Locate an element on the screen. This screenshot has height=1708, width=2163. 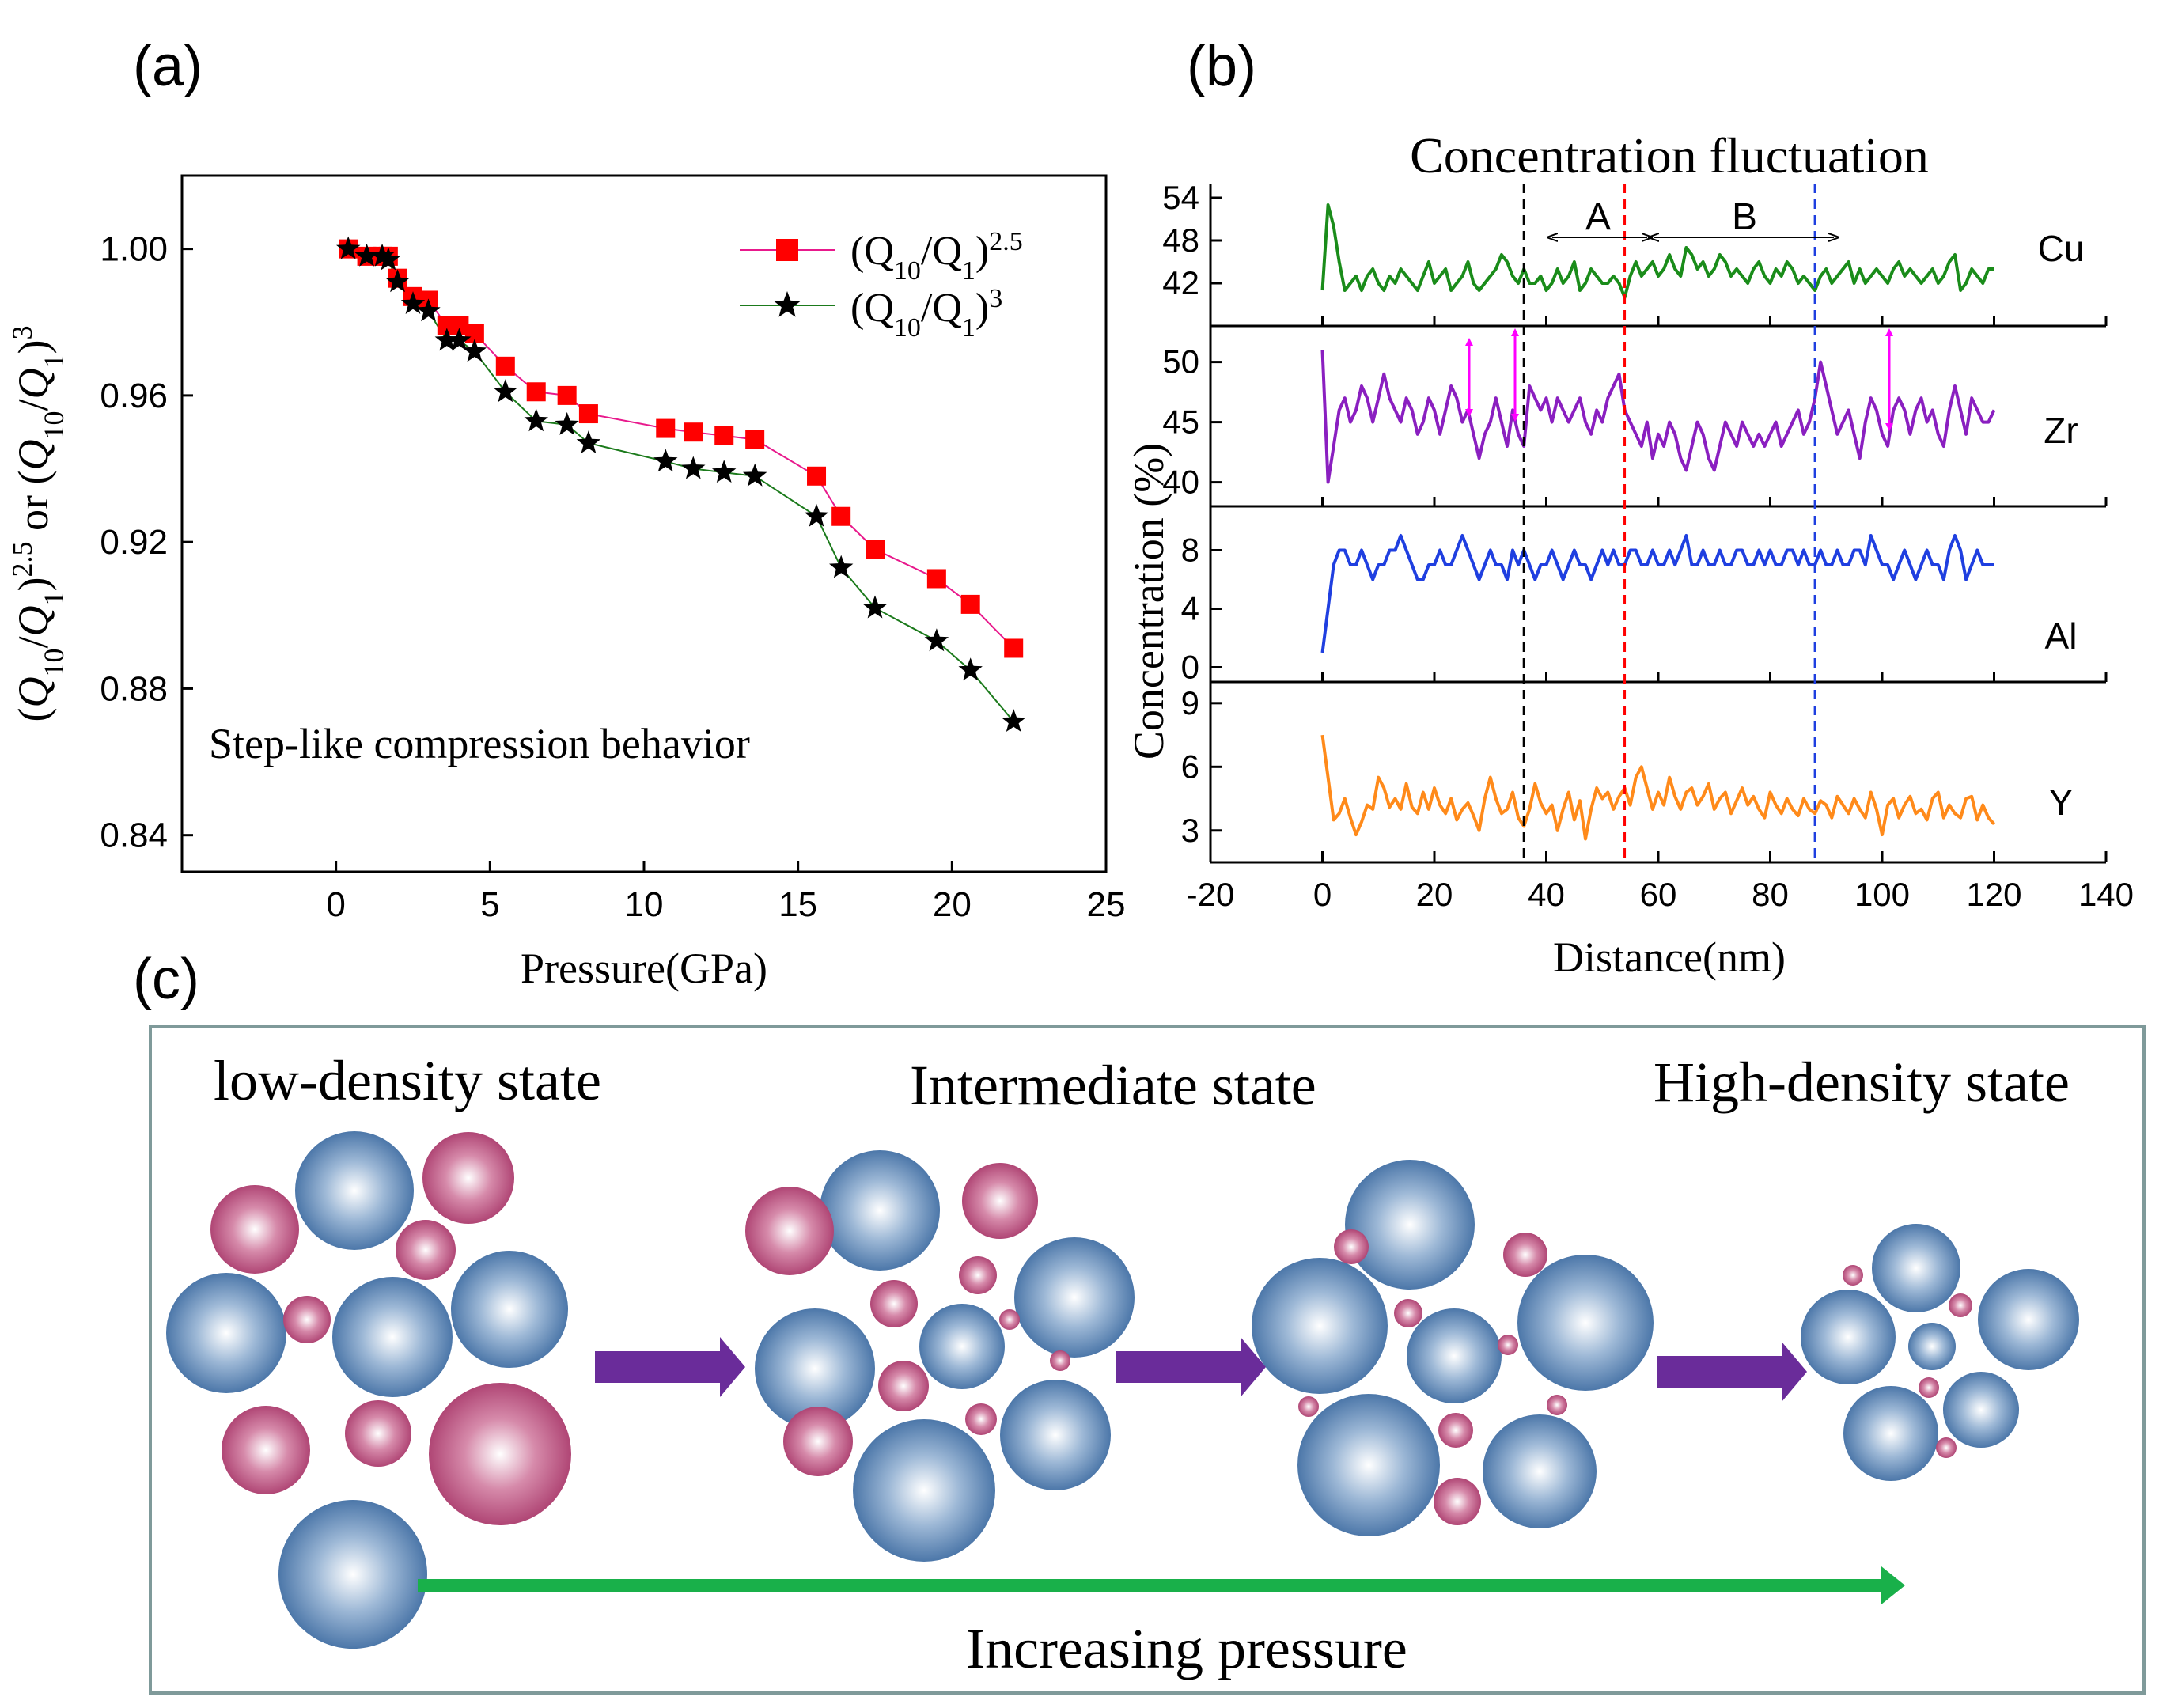
x-tick-label: 40 is located at coordinates (1546, 894).